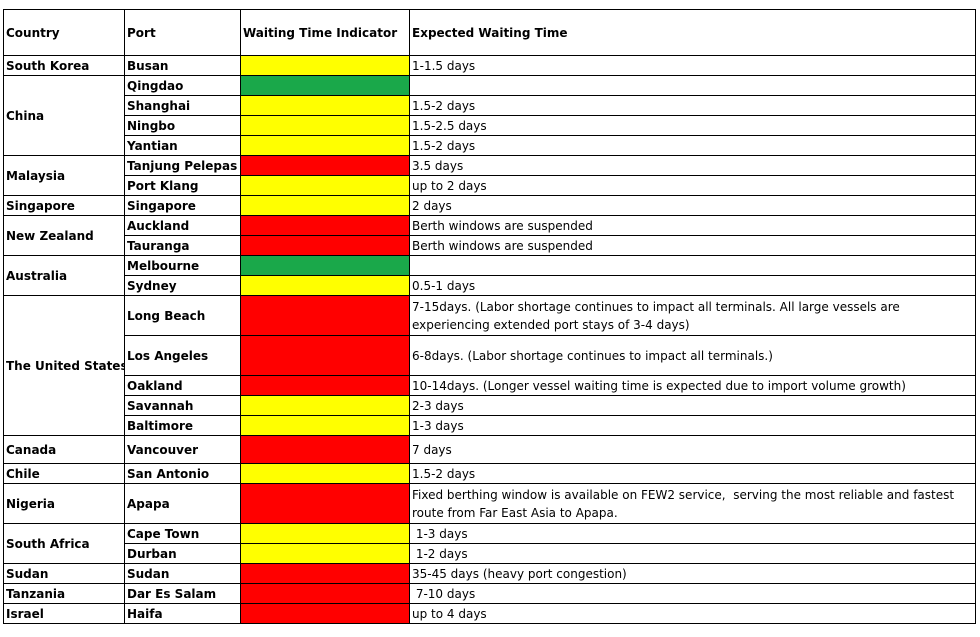  Describe the element at coordinates (182, 613) in the screenshot. I see `port-cell: Haifa` at that location.